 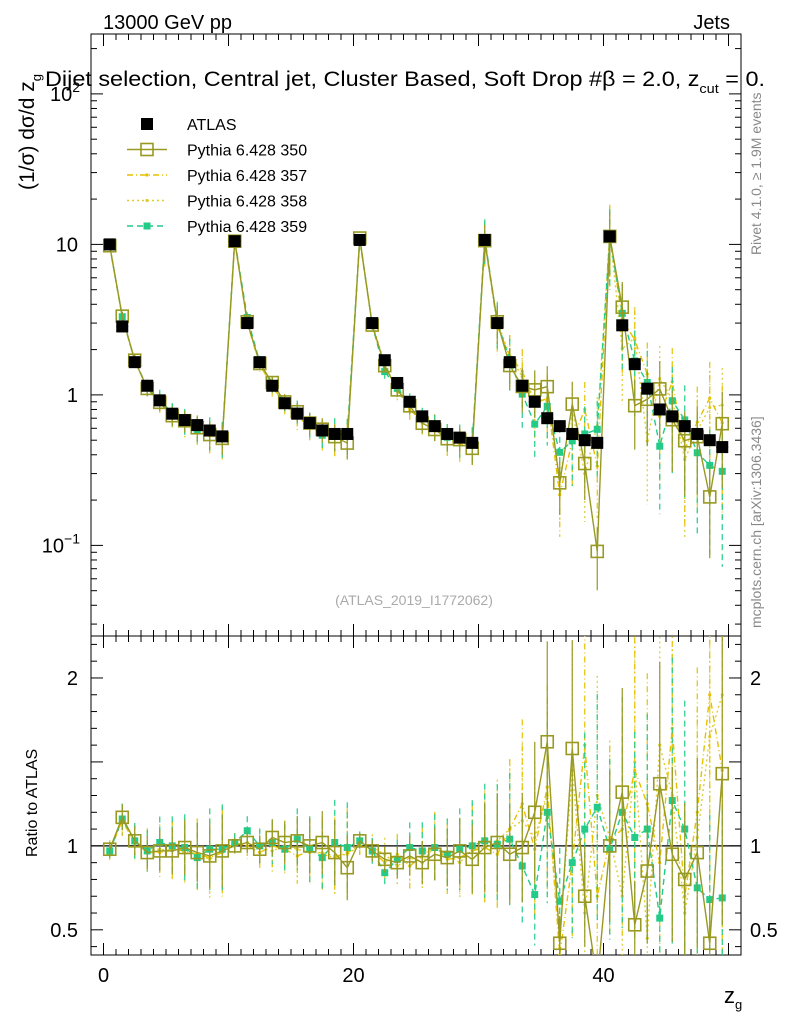 I want to click on series-2-ratio-point, so click(x=710, y=695).